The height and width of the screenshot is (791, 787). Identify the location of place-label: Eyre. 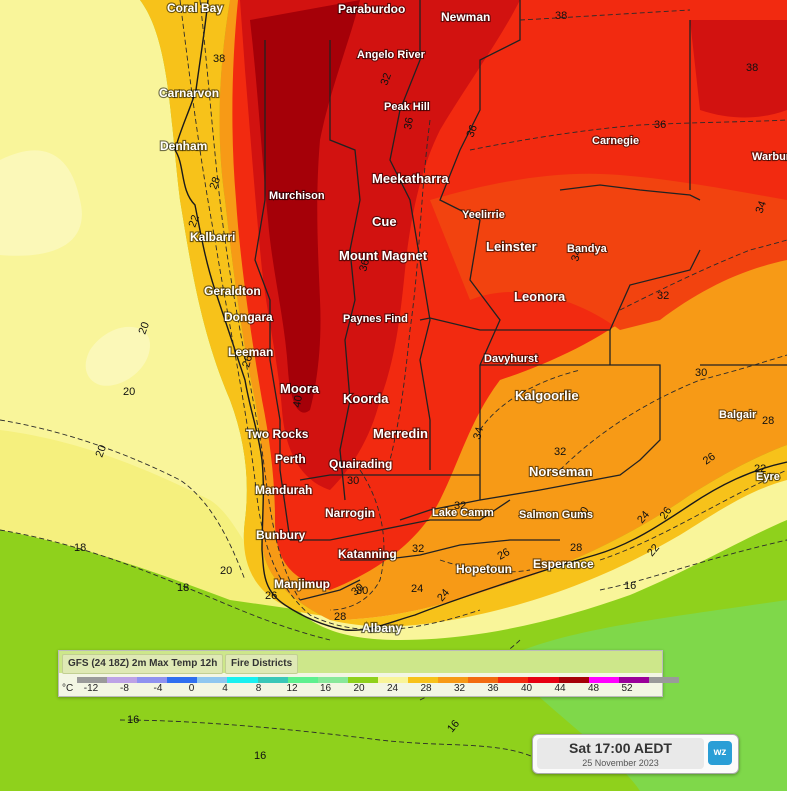
(768, 477).